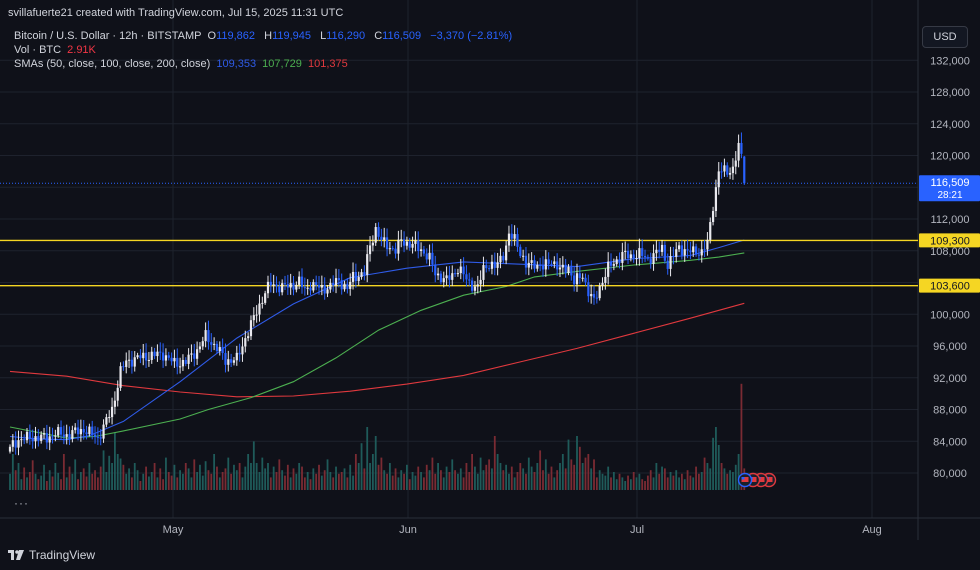  Describe the element at coordinates (236, 64) in the screenshot. I see `sma50-value: 109,353` at that location.